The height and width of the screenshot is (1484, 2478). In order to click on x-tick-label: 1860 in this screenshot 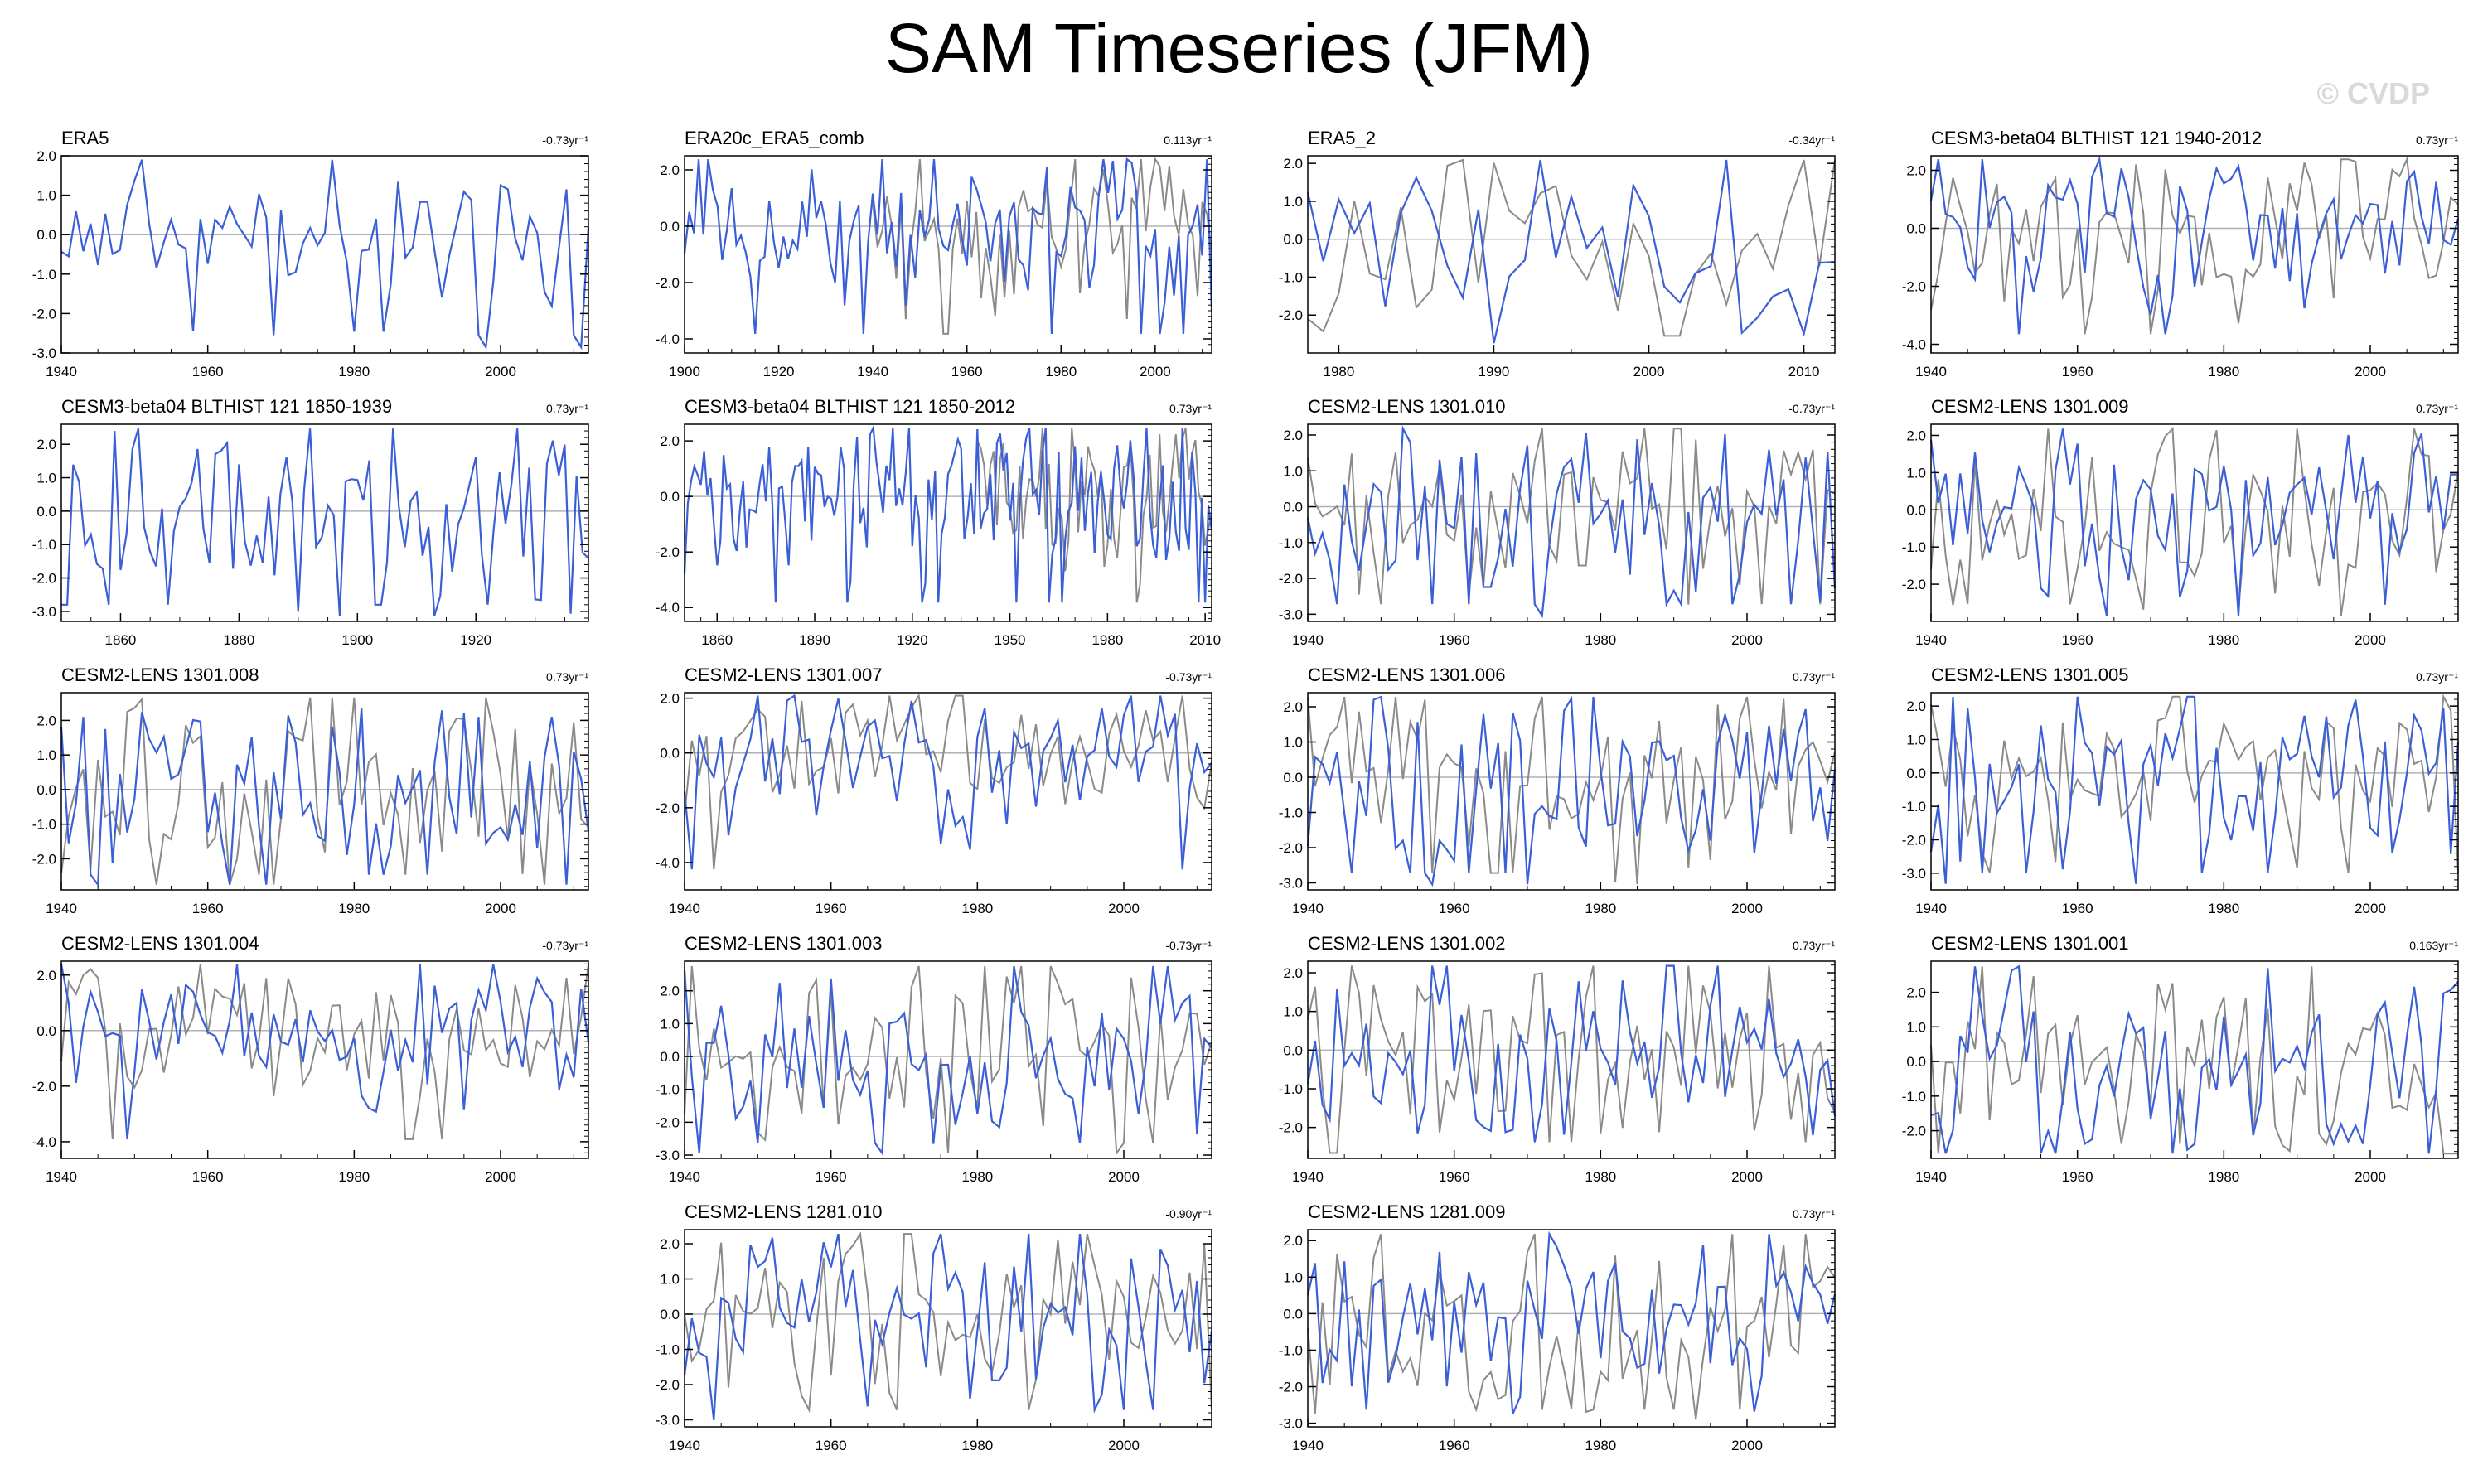, I will do `click(121, 640)`.